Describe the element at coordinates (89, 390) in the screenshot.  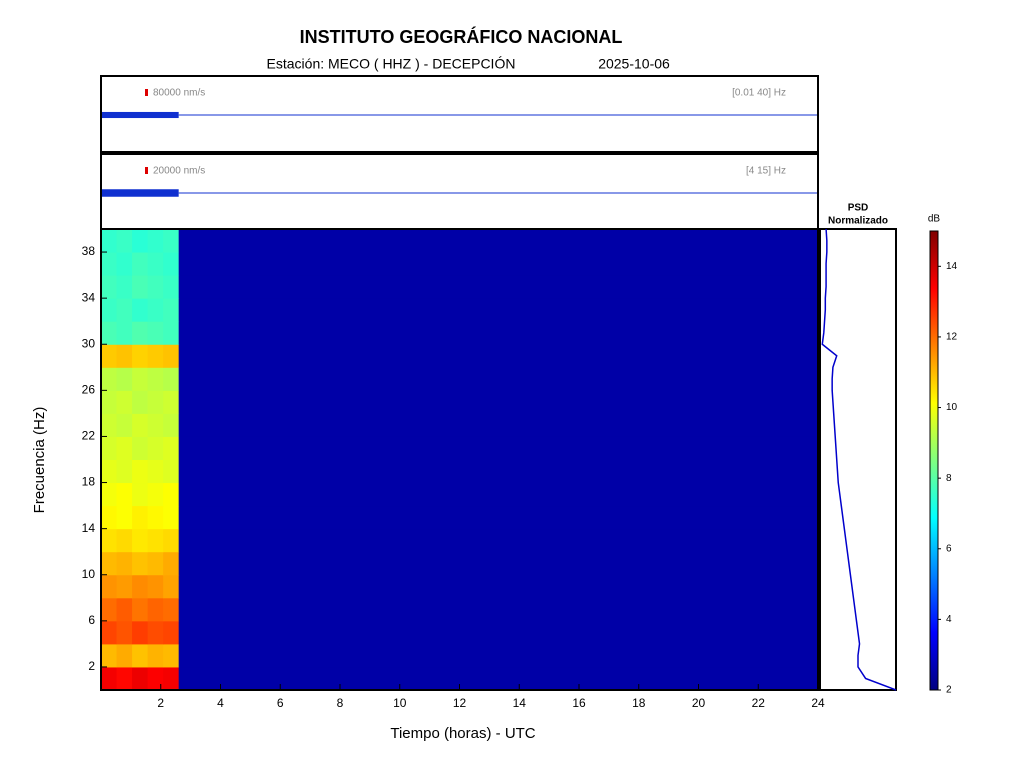
I see `y-tick-label: 26` at that location.